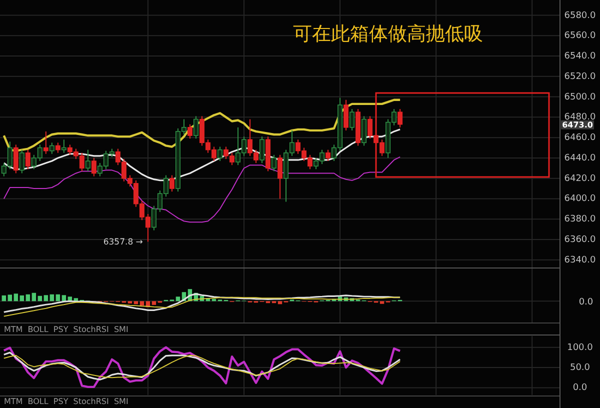 The image size is (600, 408). I want to click on y-tick-label: 100.0, so click(580, 347).